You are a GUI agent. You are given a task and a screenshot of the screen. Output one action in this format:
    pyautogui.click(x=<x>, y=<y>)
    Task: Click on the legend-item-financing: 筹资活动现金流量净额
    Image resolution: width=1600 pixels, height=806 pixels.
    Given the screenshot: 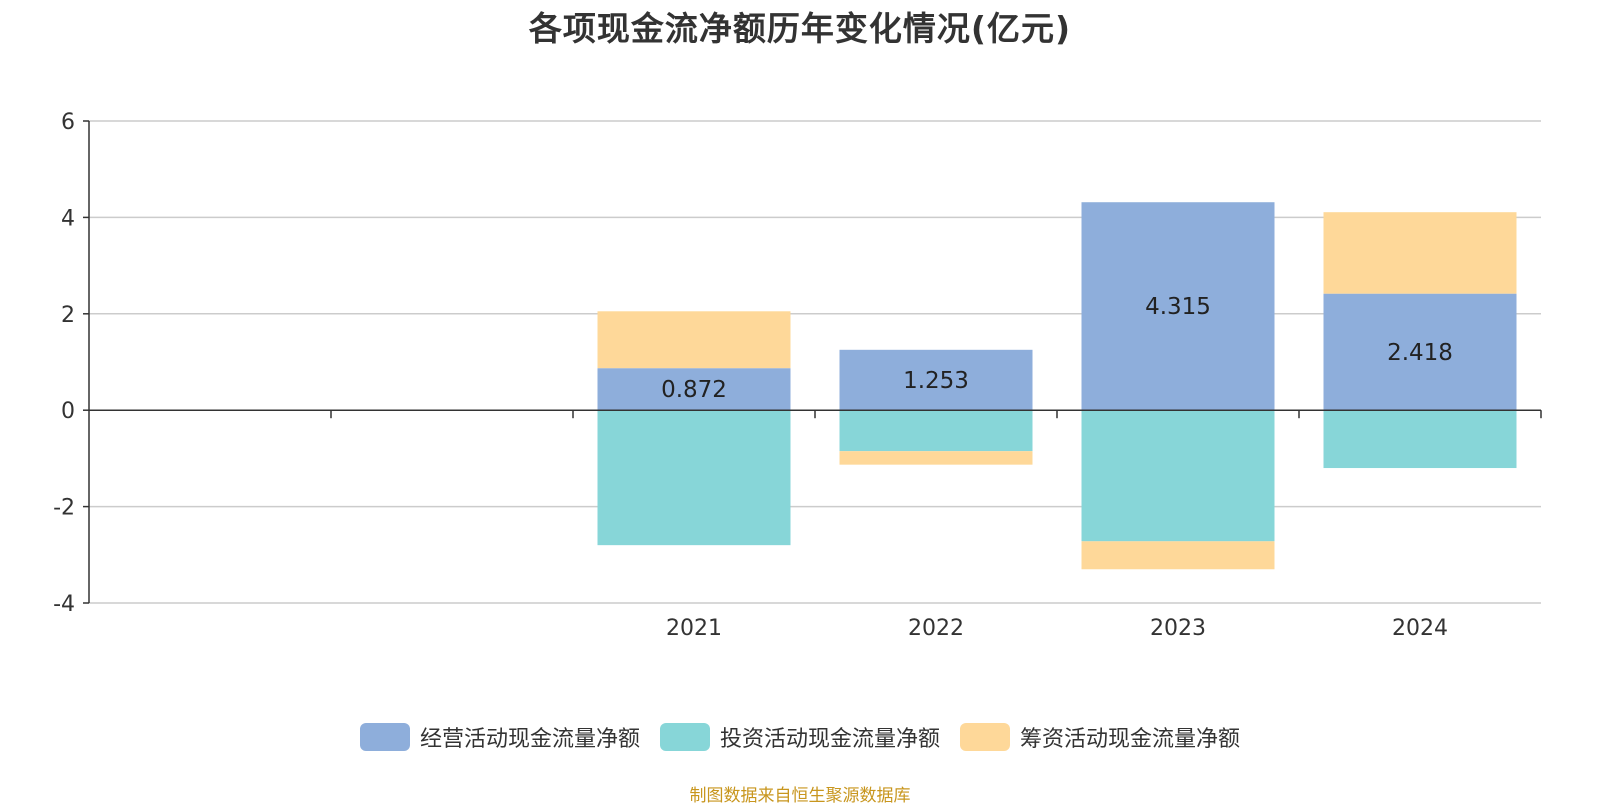 What is the action you would take?
    pyautogui.click(x=1100, y=737)
    